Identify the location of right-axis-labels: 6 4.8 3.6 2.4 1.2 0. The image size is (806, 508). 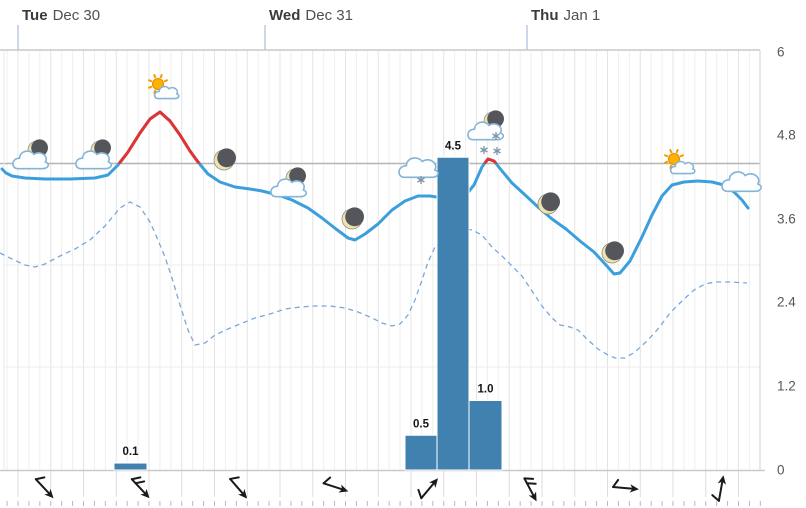
(786, 261).